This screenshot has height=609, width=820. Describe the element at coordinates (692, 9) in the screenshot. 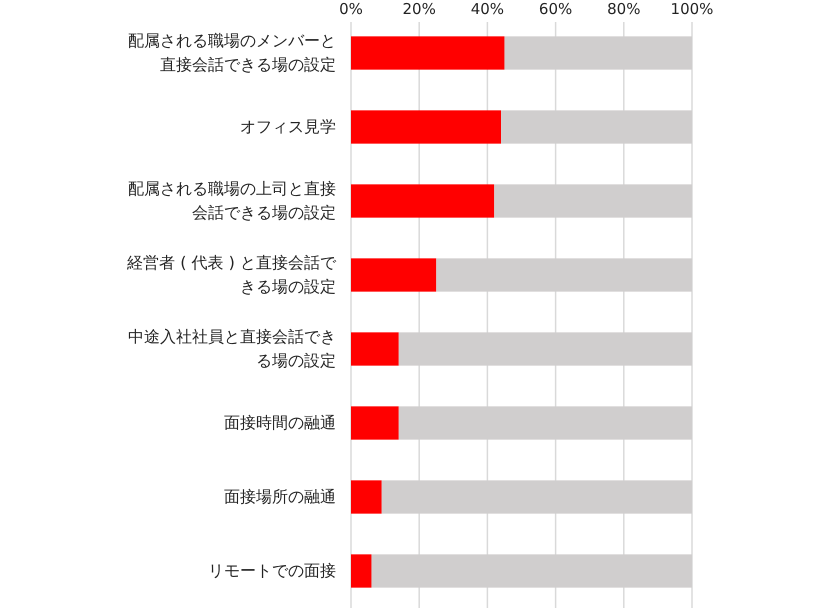

I see `x-tick-label: 100%` at that location.